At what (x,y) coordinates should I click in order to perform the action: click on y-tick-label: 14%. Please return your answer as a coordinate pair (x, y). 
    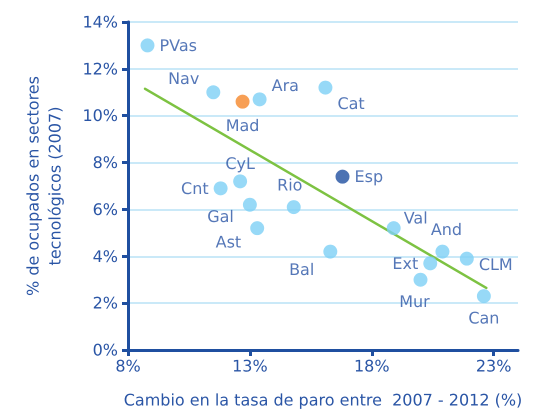
    Looking at the image, I should click on (100, 22).